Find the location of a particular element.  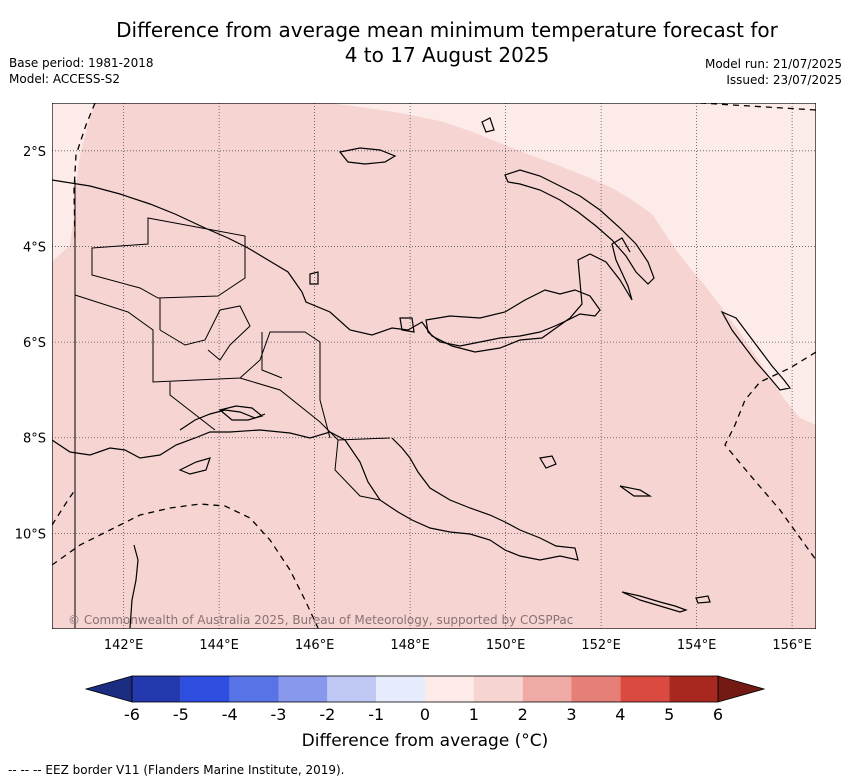

latitude-tick-label: 6°S is located at coordinates (34, 343).